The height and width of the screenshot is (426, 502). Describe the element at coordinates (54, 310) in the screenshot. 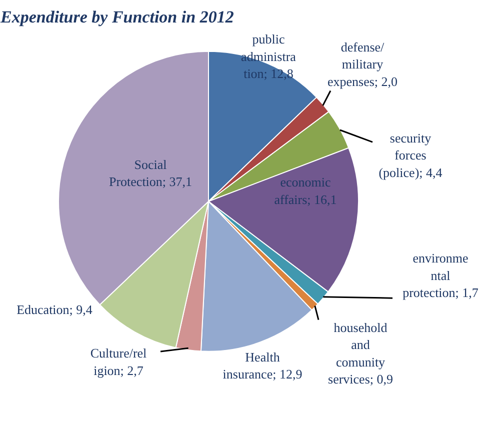

I see `slice-label: Education; 9,4` at that location.